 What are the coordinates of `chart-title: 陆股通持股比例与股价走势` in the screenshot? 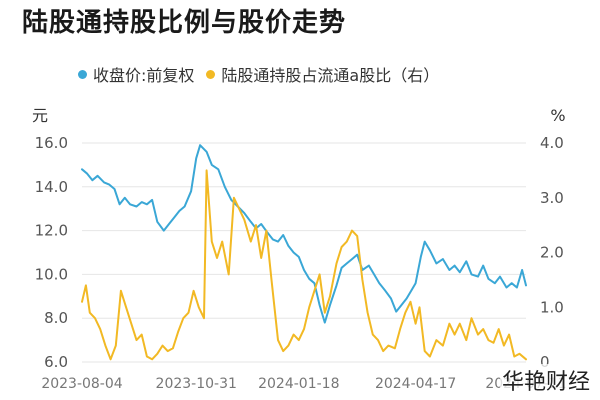 It's located at (184, 23).